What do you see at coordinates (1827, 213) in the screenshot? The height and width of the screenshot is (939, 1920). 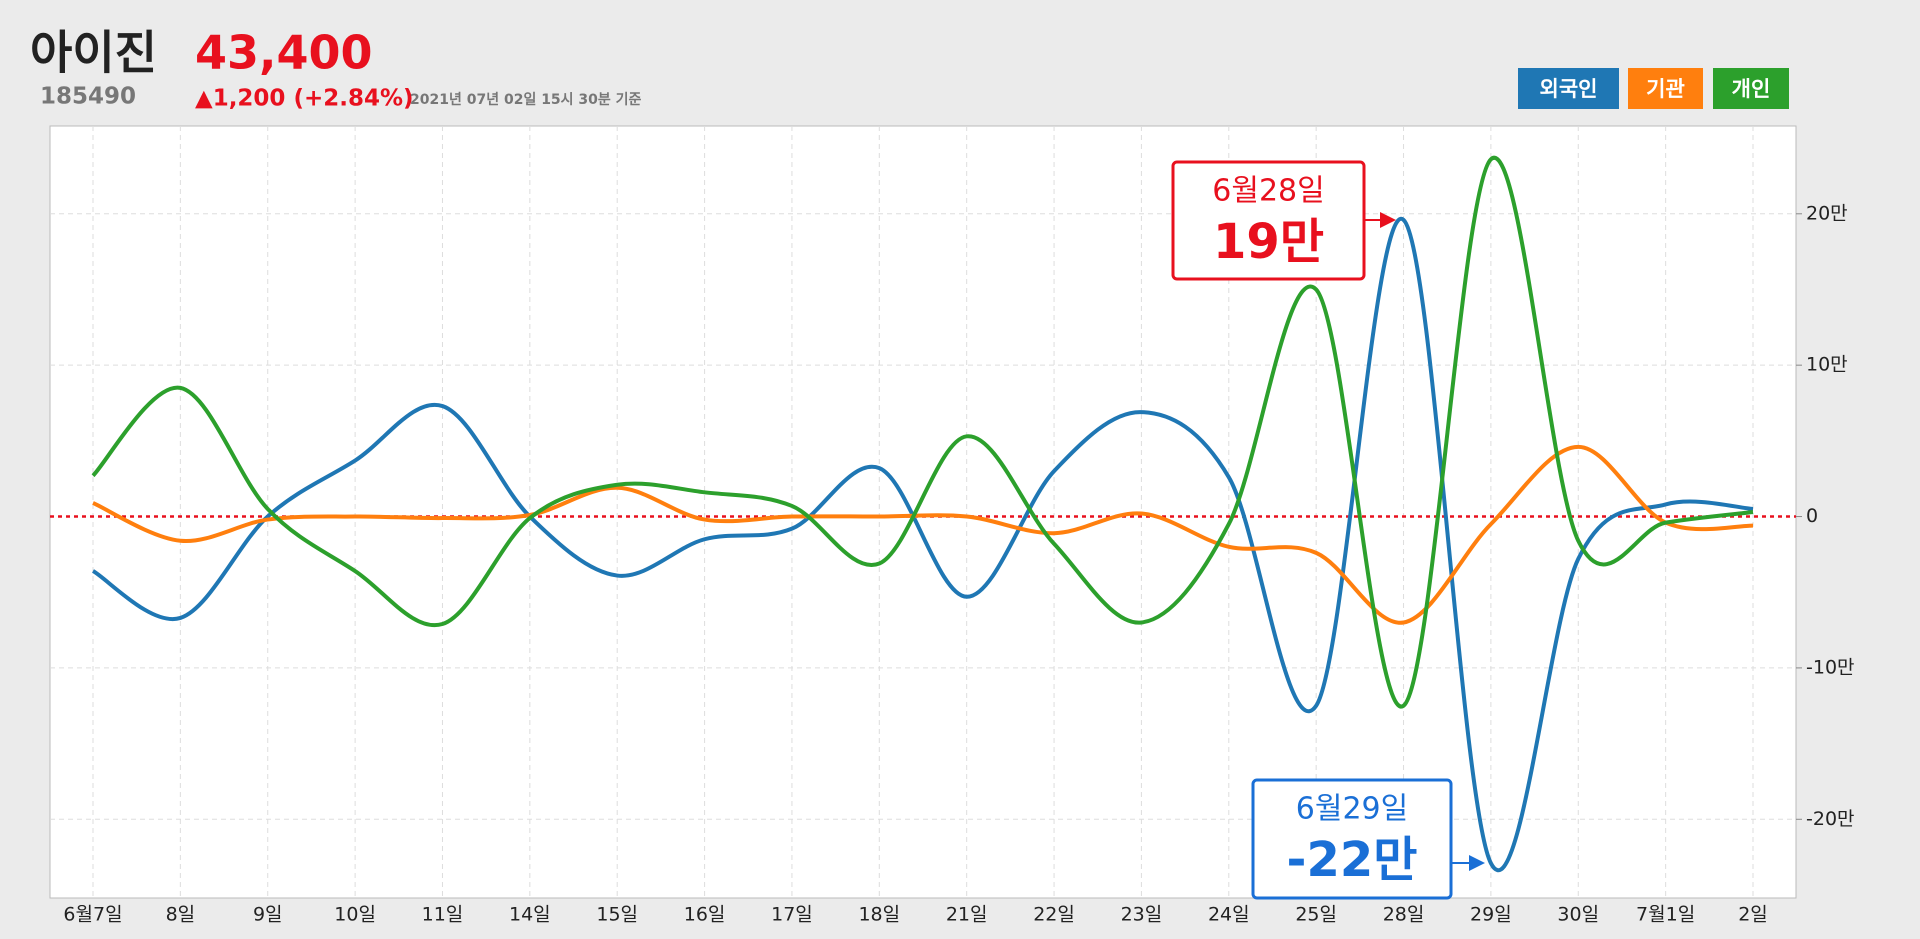 I see `y-tick-label: 20만` at bounding box center [1827, 213].